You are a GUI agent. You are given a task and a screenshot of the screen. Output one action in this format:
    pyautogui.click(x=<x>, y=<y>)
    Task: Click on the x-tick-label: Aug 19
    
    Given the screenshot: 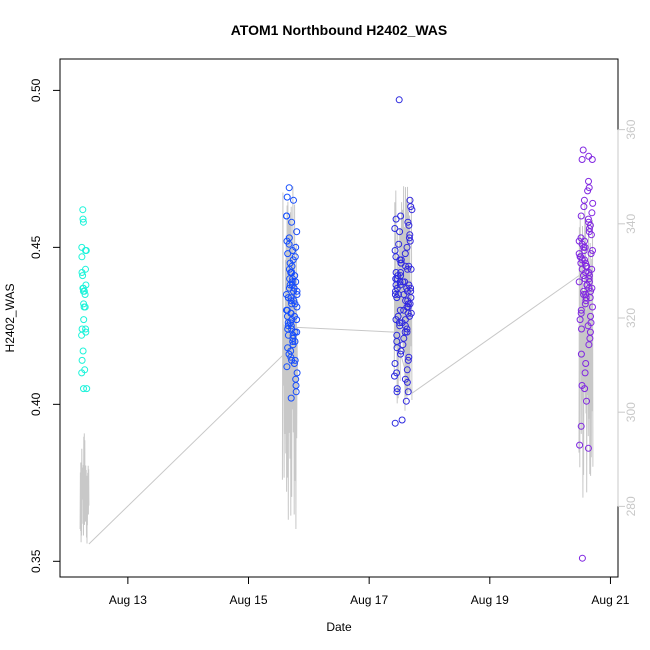 What is the action you would take?
    pyautogui.click(x=490, y=600)
    